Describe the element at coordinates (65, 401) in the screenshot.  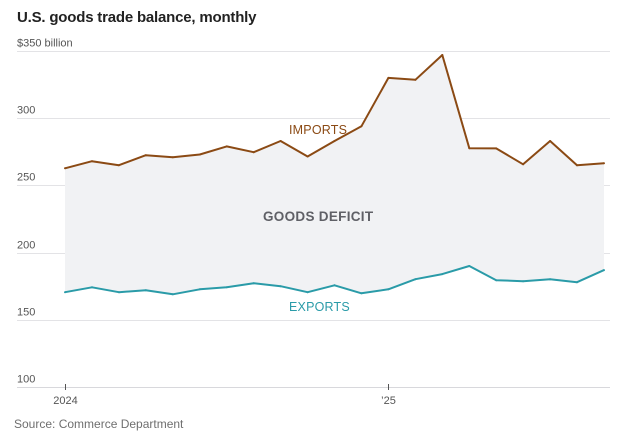
I see `x-tick-label: 2024` at that location.